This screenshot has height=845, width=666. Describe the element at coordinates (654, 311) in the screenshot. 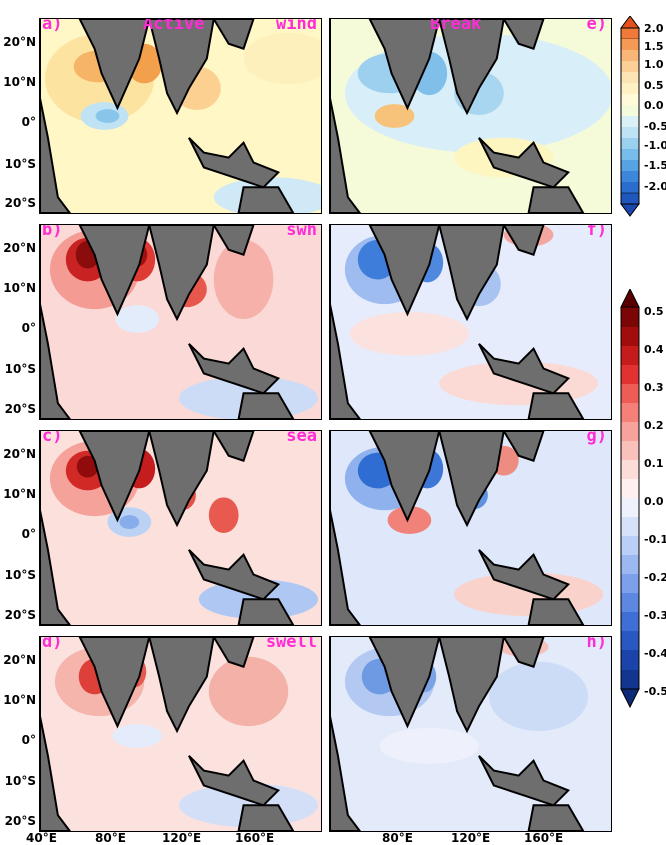

I see `cb-wave-0.5: 0.5` at that location.